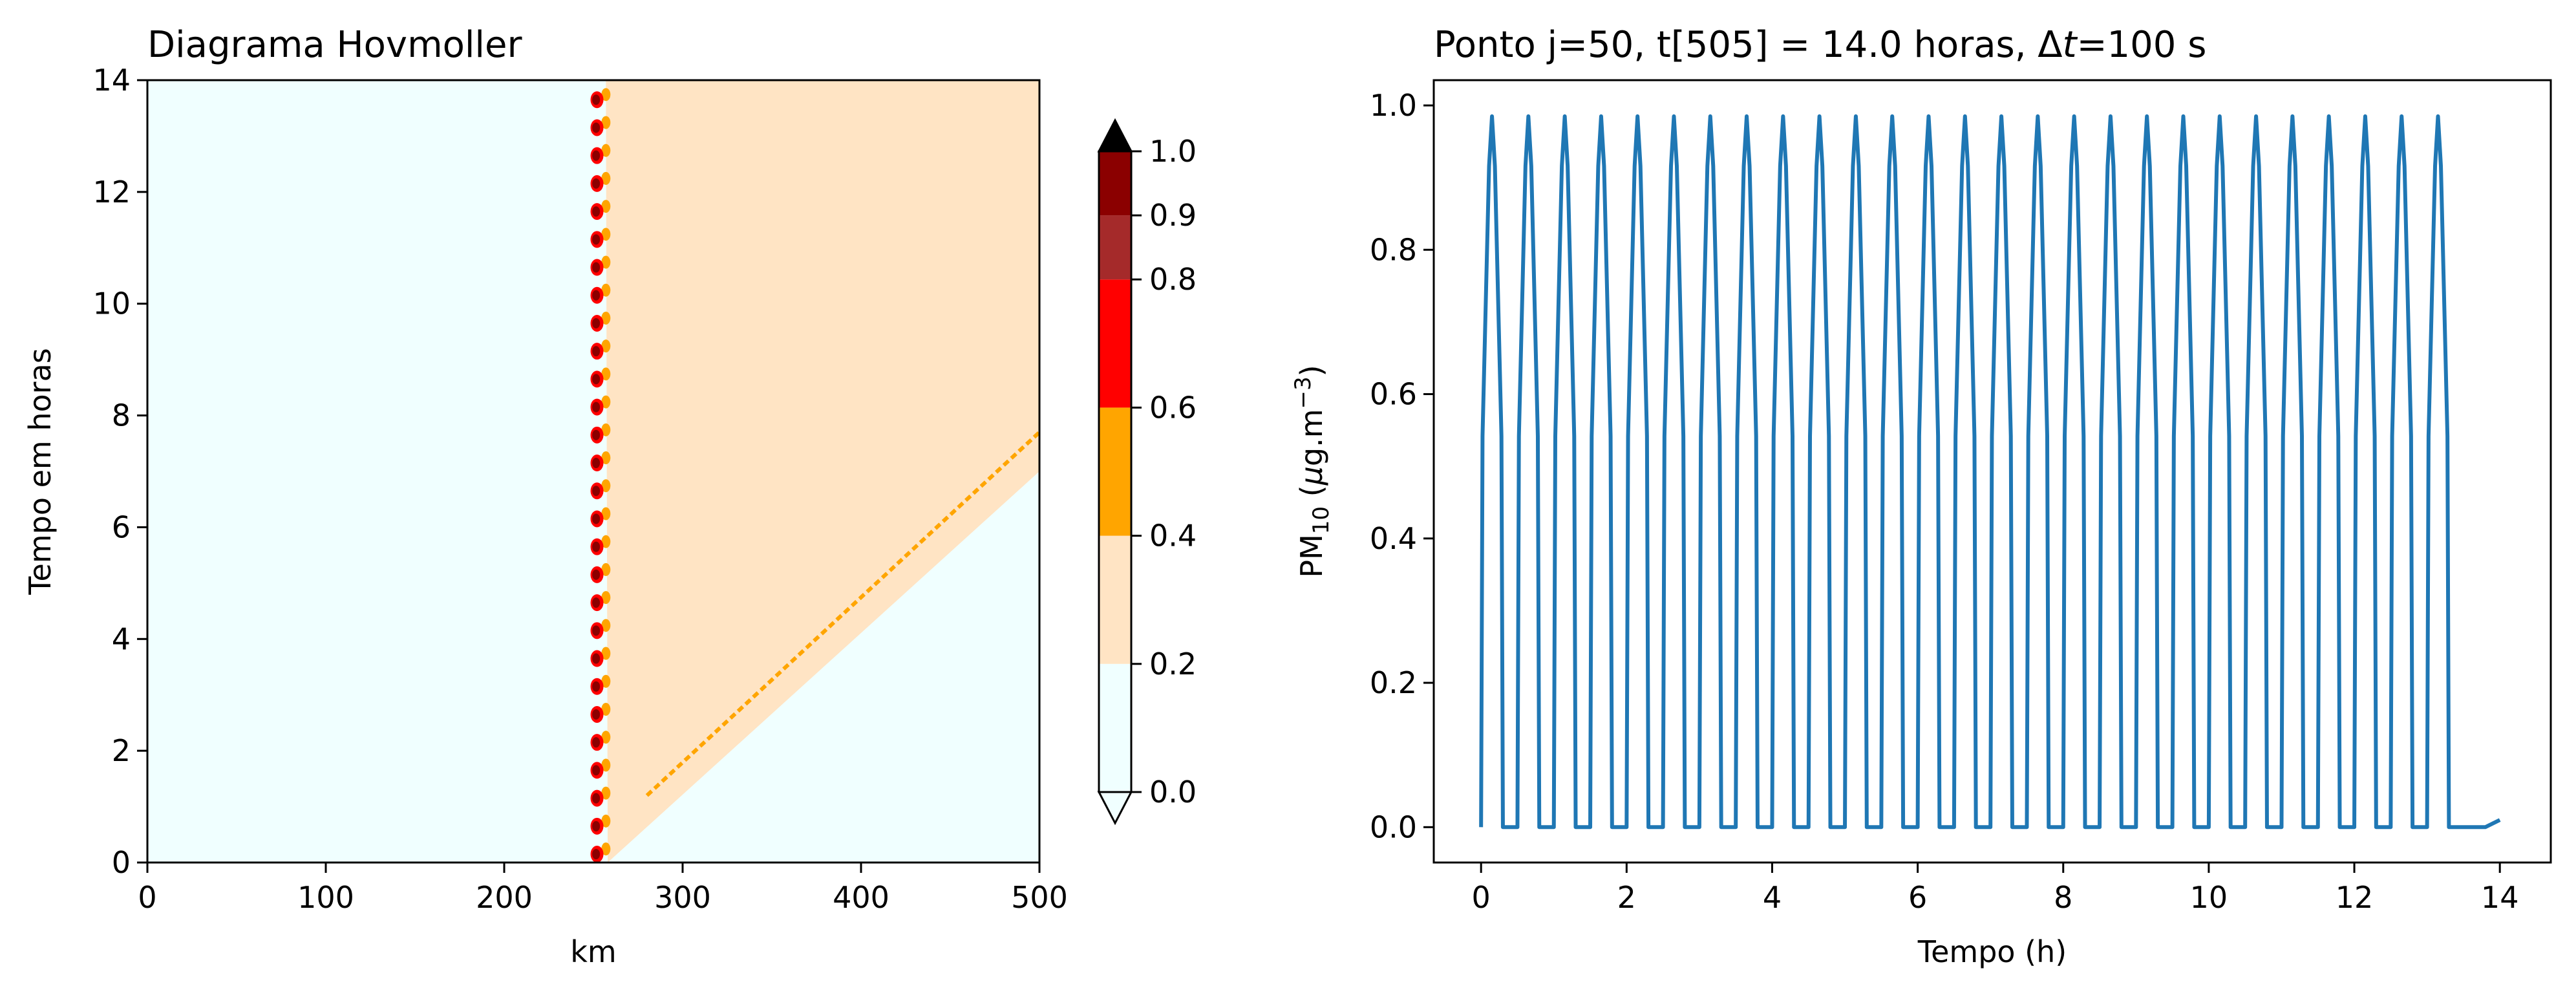 The image size is (2576, 997). What do you see at coordinates (2209, 897) in the screenshot?
I see `x-tick-label: 10` at bounding box center [2209, 897].